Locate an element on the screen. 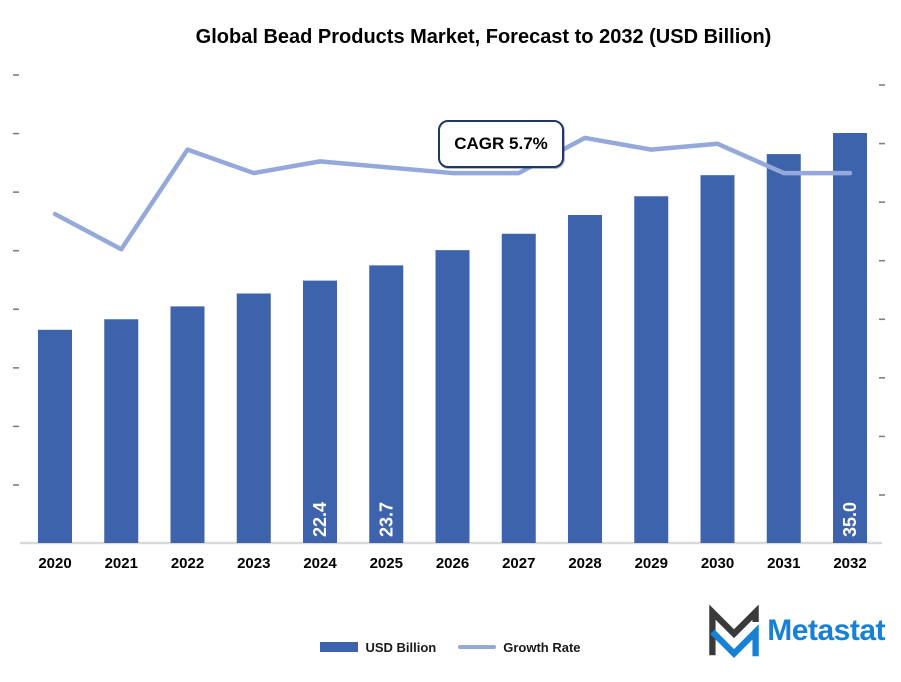 Image resolution: width=901 pixels, height=682 pixels. x-axis-label-2023: 2023 is located at coordinates (253, 563).